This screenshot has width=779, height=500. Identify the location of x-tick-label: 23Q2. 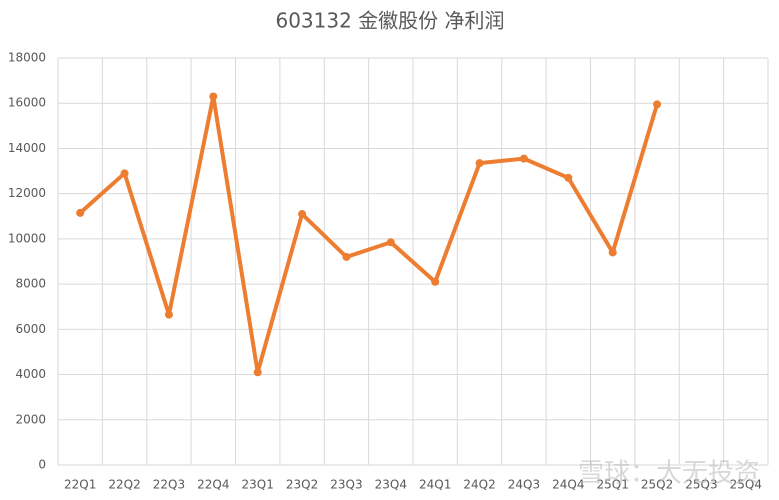
(302, 485).